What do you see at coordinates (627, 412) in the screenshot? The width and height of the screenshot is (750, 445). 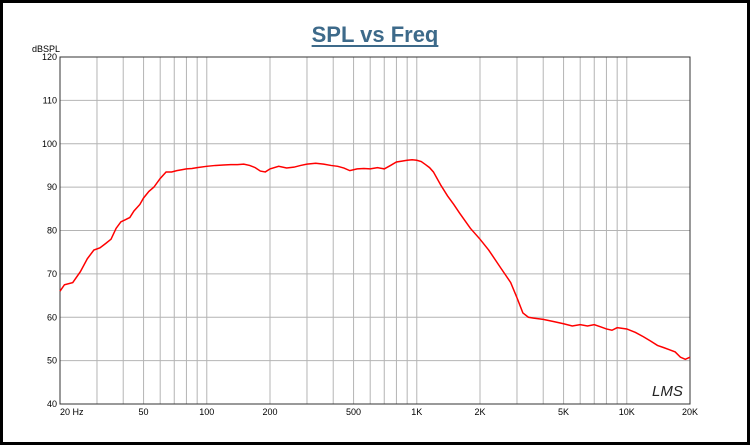 I see `x-tick-label: 10K` at bounding box center [627, 412].